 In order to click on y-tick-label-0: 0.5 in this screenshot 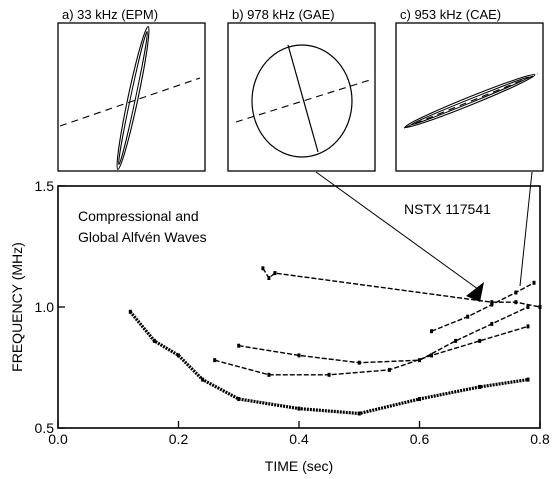, I will do `click(45, 428)`.